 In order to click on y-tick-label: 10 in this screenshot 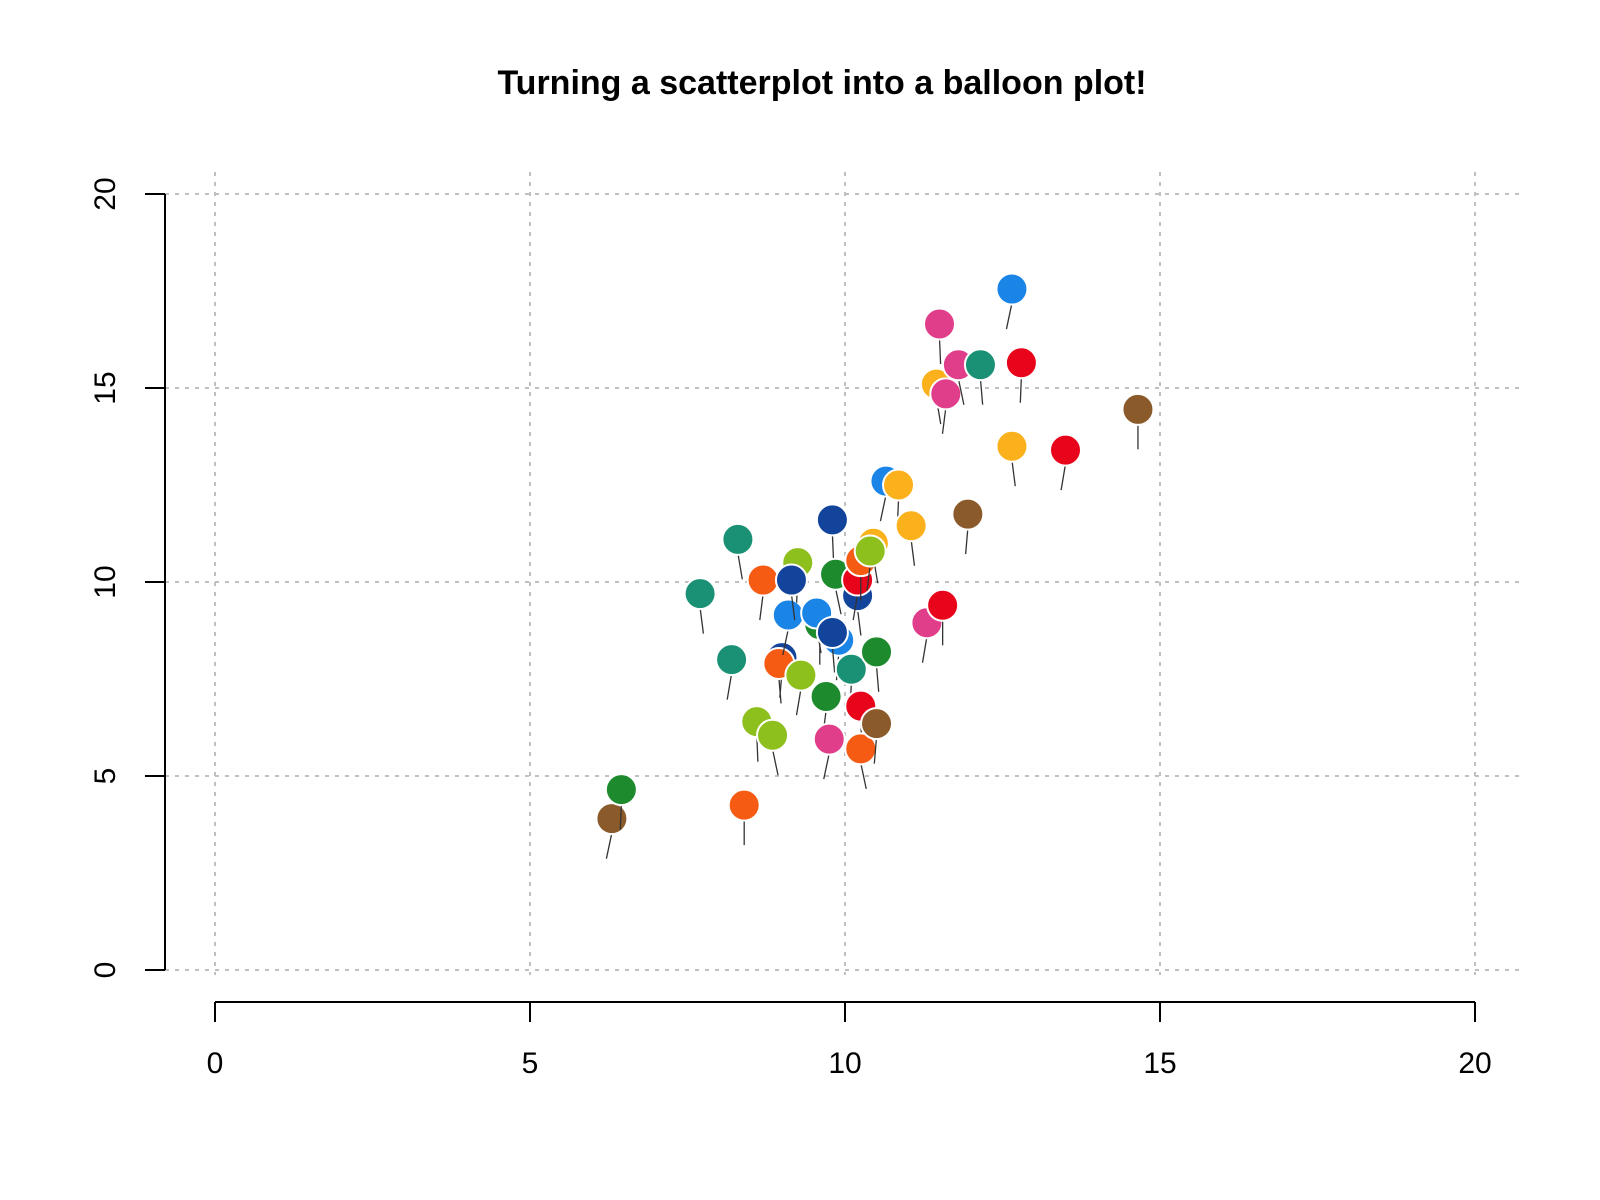, I will do `click(105, 581)`.